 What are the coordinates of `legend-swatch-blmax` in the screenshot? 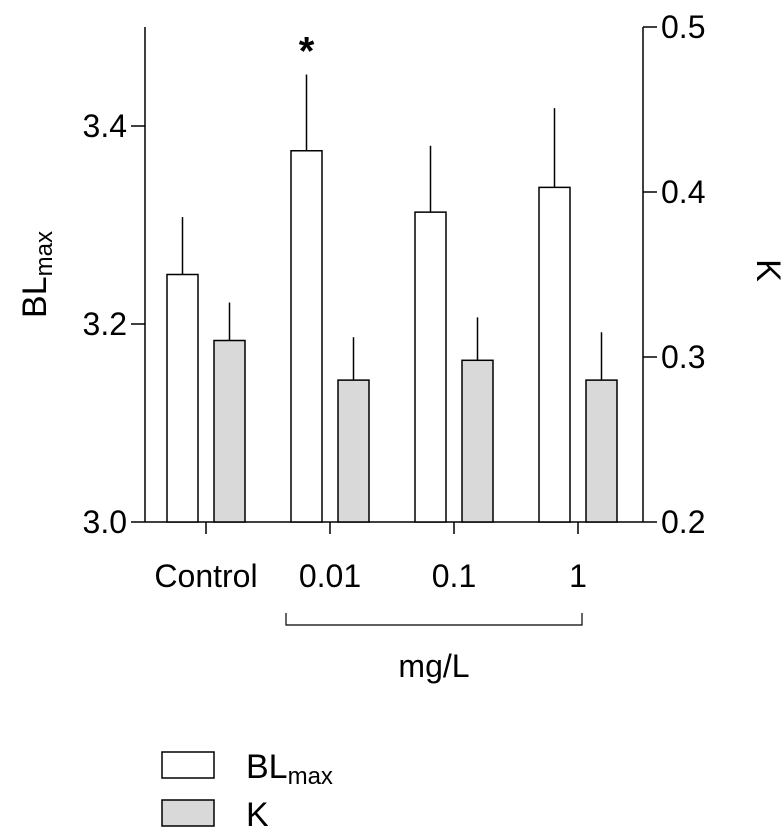 It's located at (188, 765).